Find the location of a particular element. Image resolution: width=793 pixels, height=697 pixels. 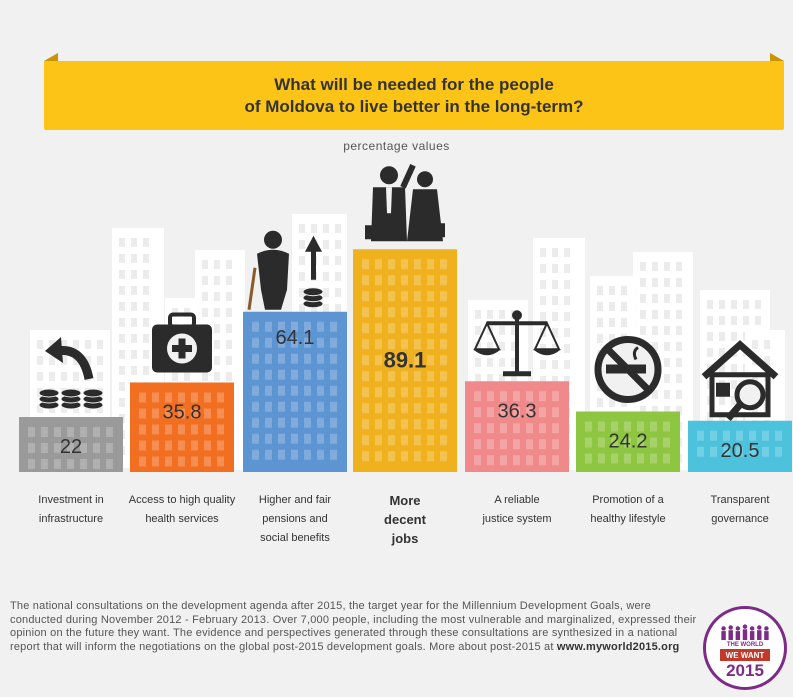

pensioner-coins-icon is located at coordinates (285, 270).